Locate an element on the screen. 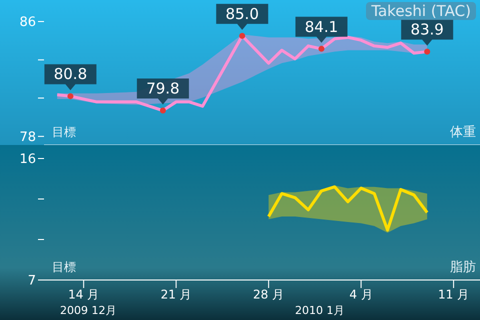  data-label: 79.8 is located at coordinates (163, 89).